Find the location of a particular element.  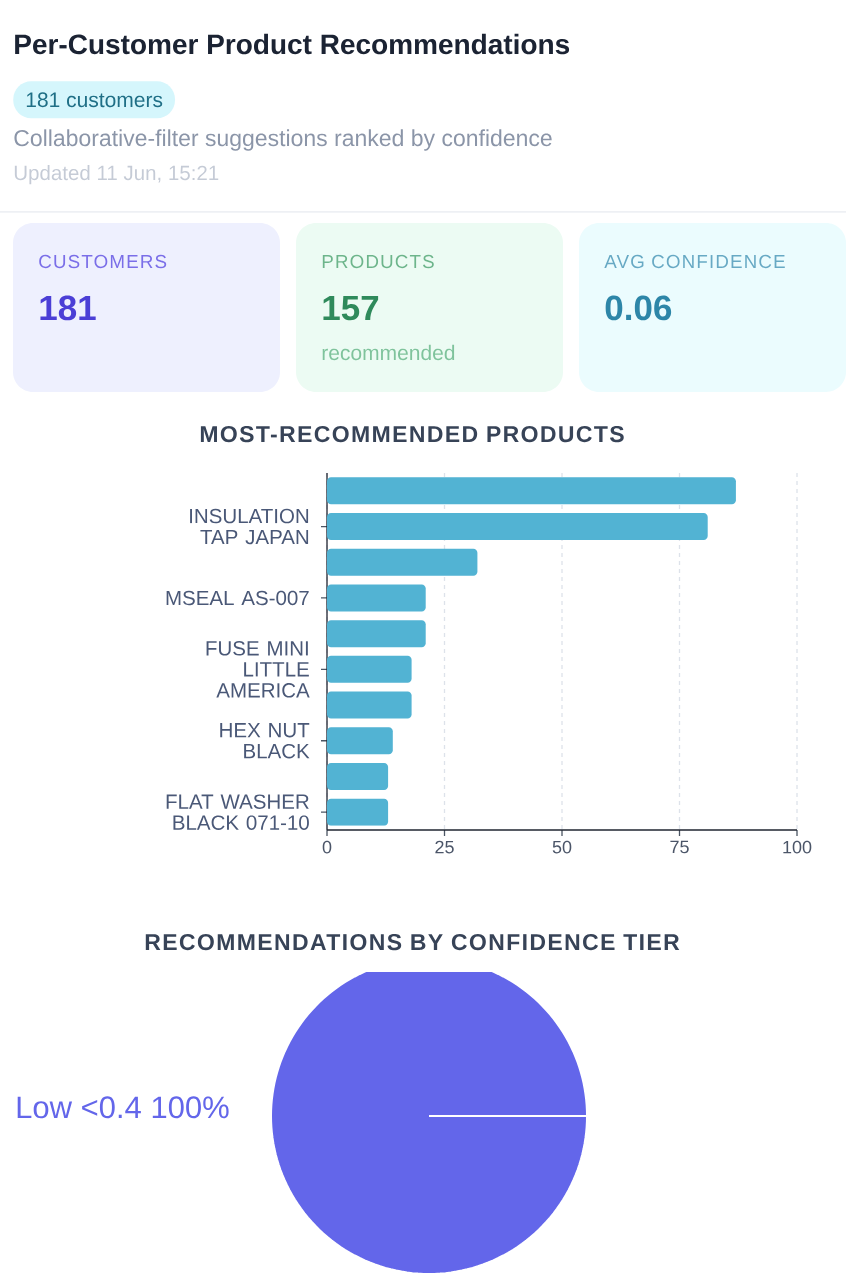

slice-label: Low <0.4 is located at coordinates (79, 1107).